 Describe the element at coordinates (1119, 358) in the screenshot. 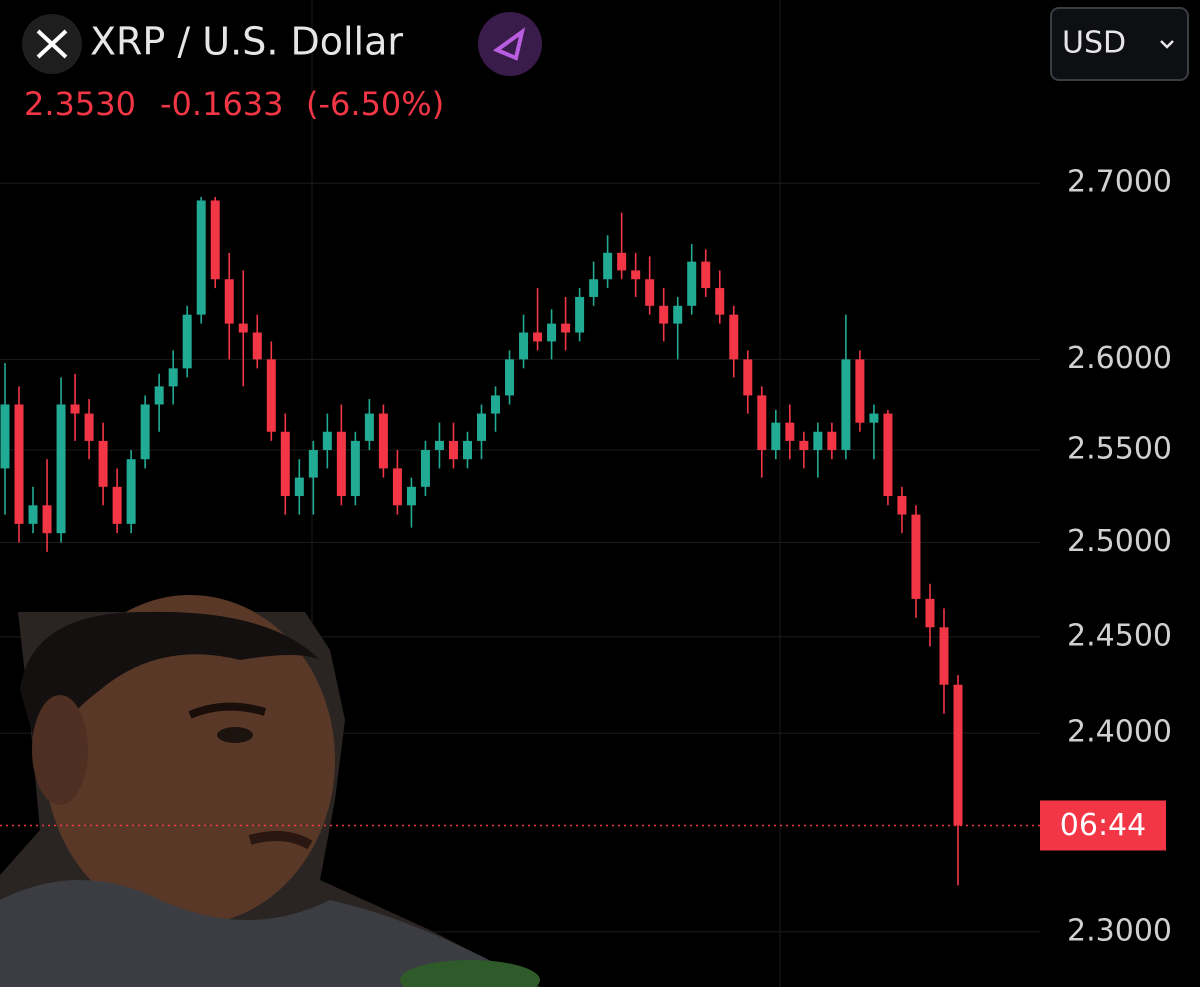

I see `y-tick-label: 2.6000` at that location.